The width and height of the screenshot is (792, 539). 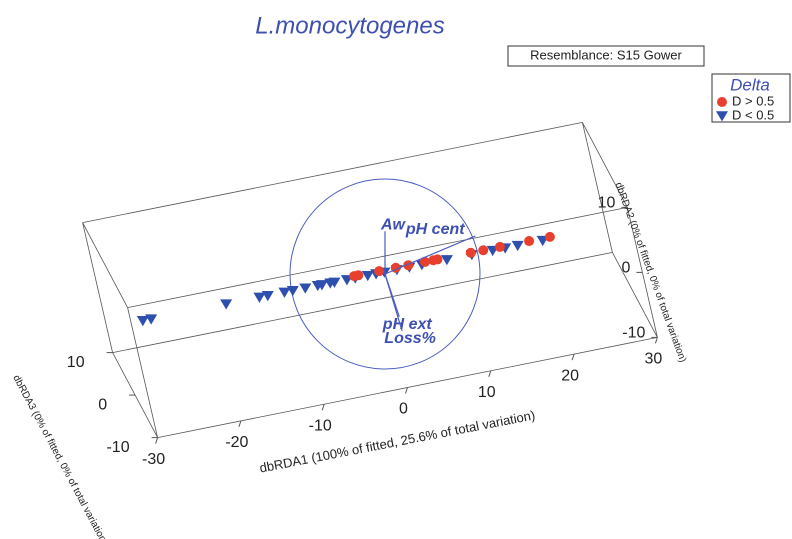 I want to click on z-tick-label: 0, so click(x=102, y=404).